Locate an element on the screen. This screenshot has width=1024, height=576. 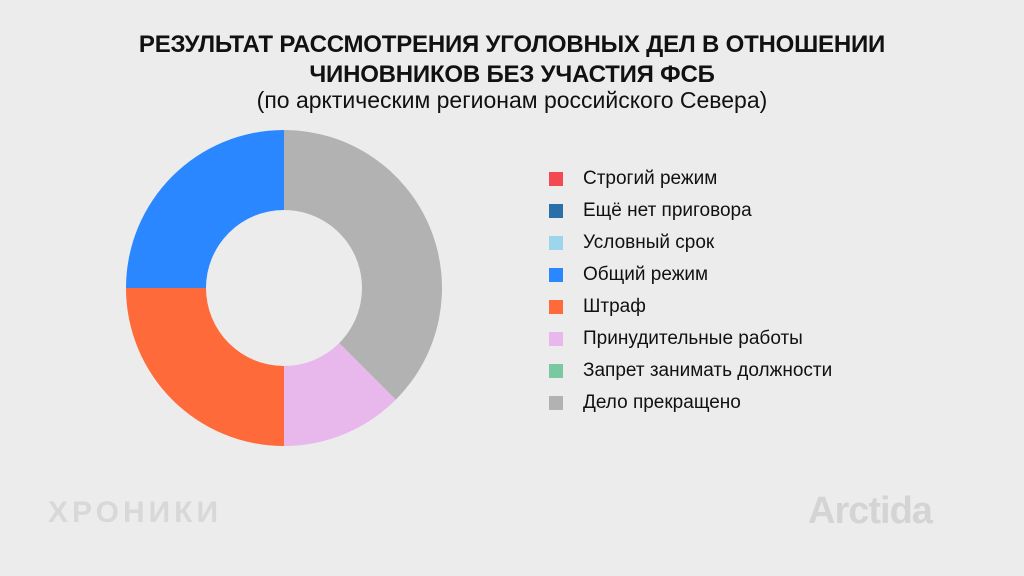
legend-item: Ещё нет приговора is located at coordinates (690, 211).